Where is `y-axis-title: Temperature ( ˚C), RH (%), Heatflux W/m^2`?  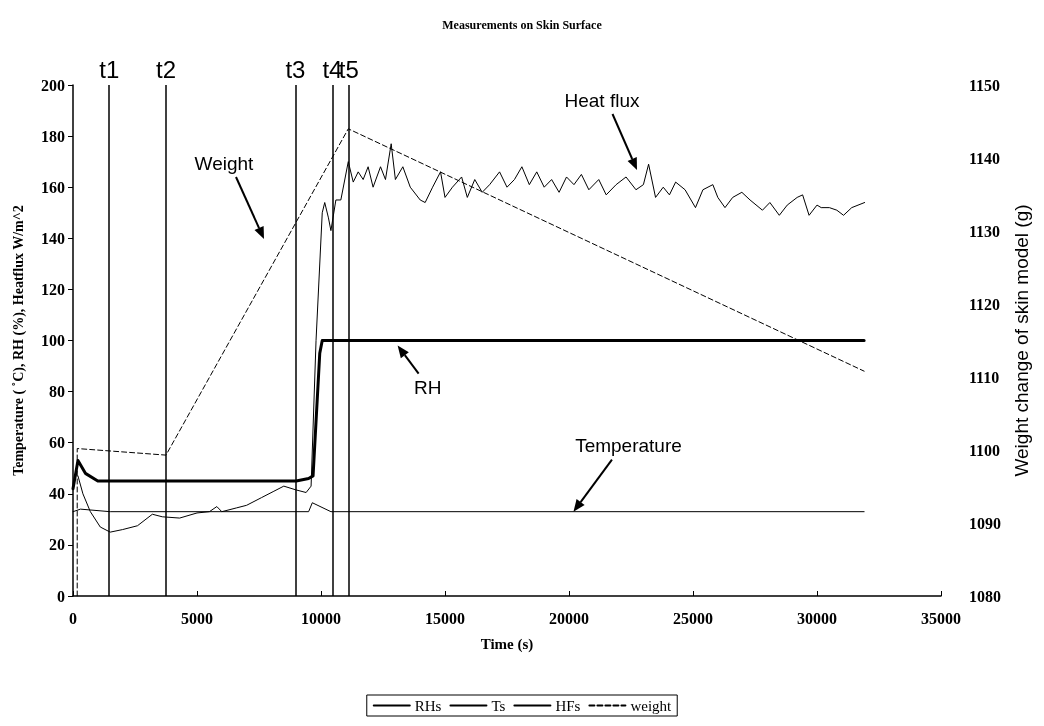 y-axis-title: Temperature ( ˚C), RH (%), Heatflux W/m^2 is located at coordinates (18, 340).